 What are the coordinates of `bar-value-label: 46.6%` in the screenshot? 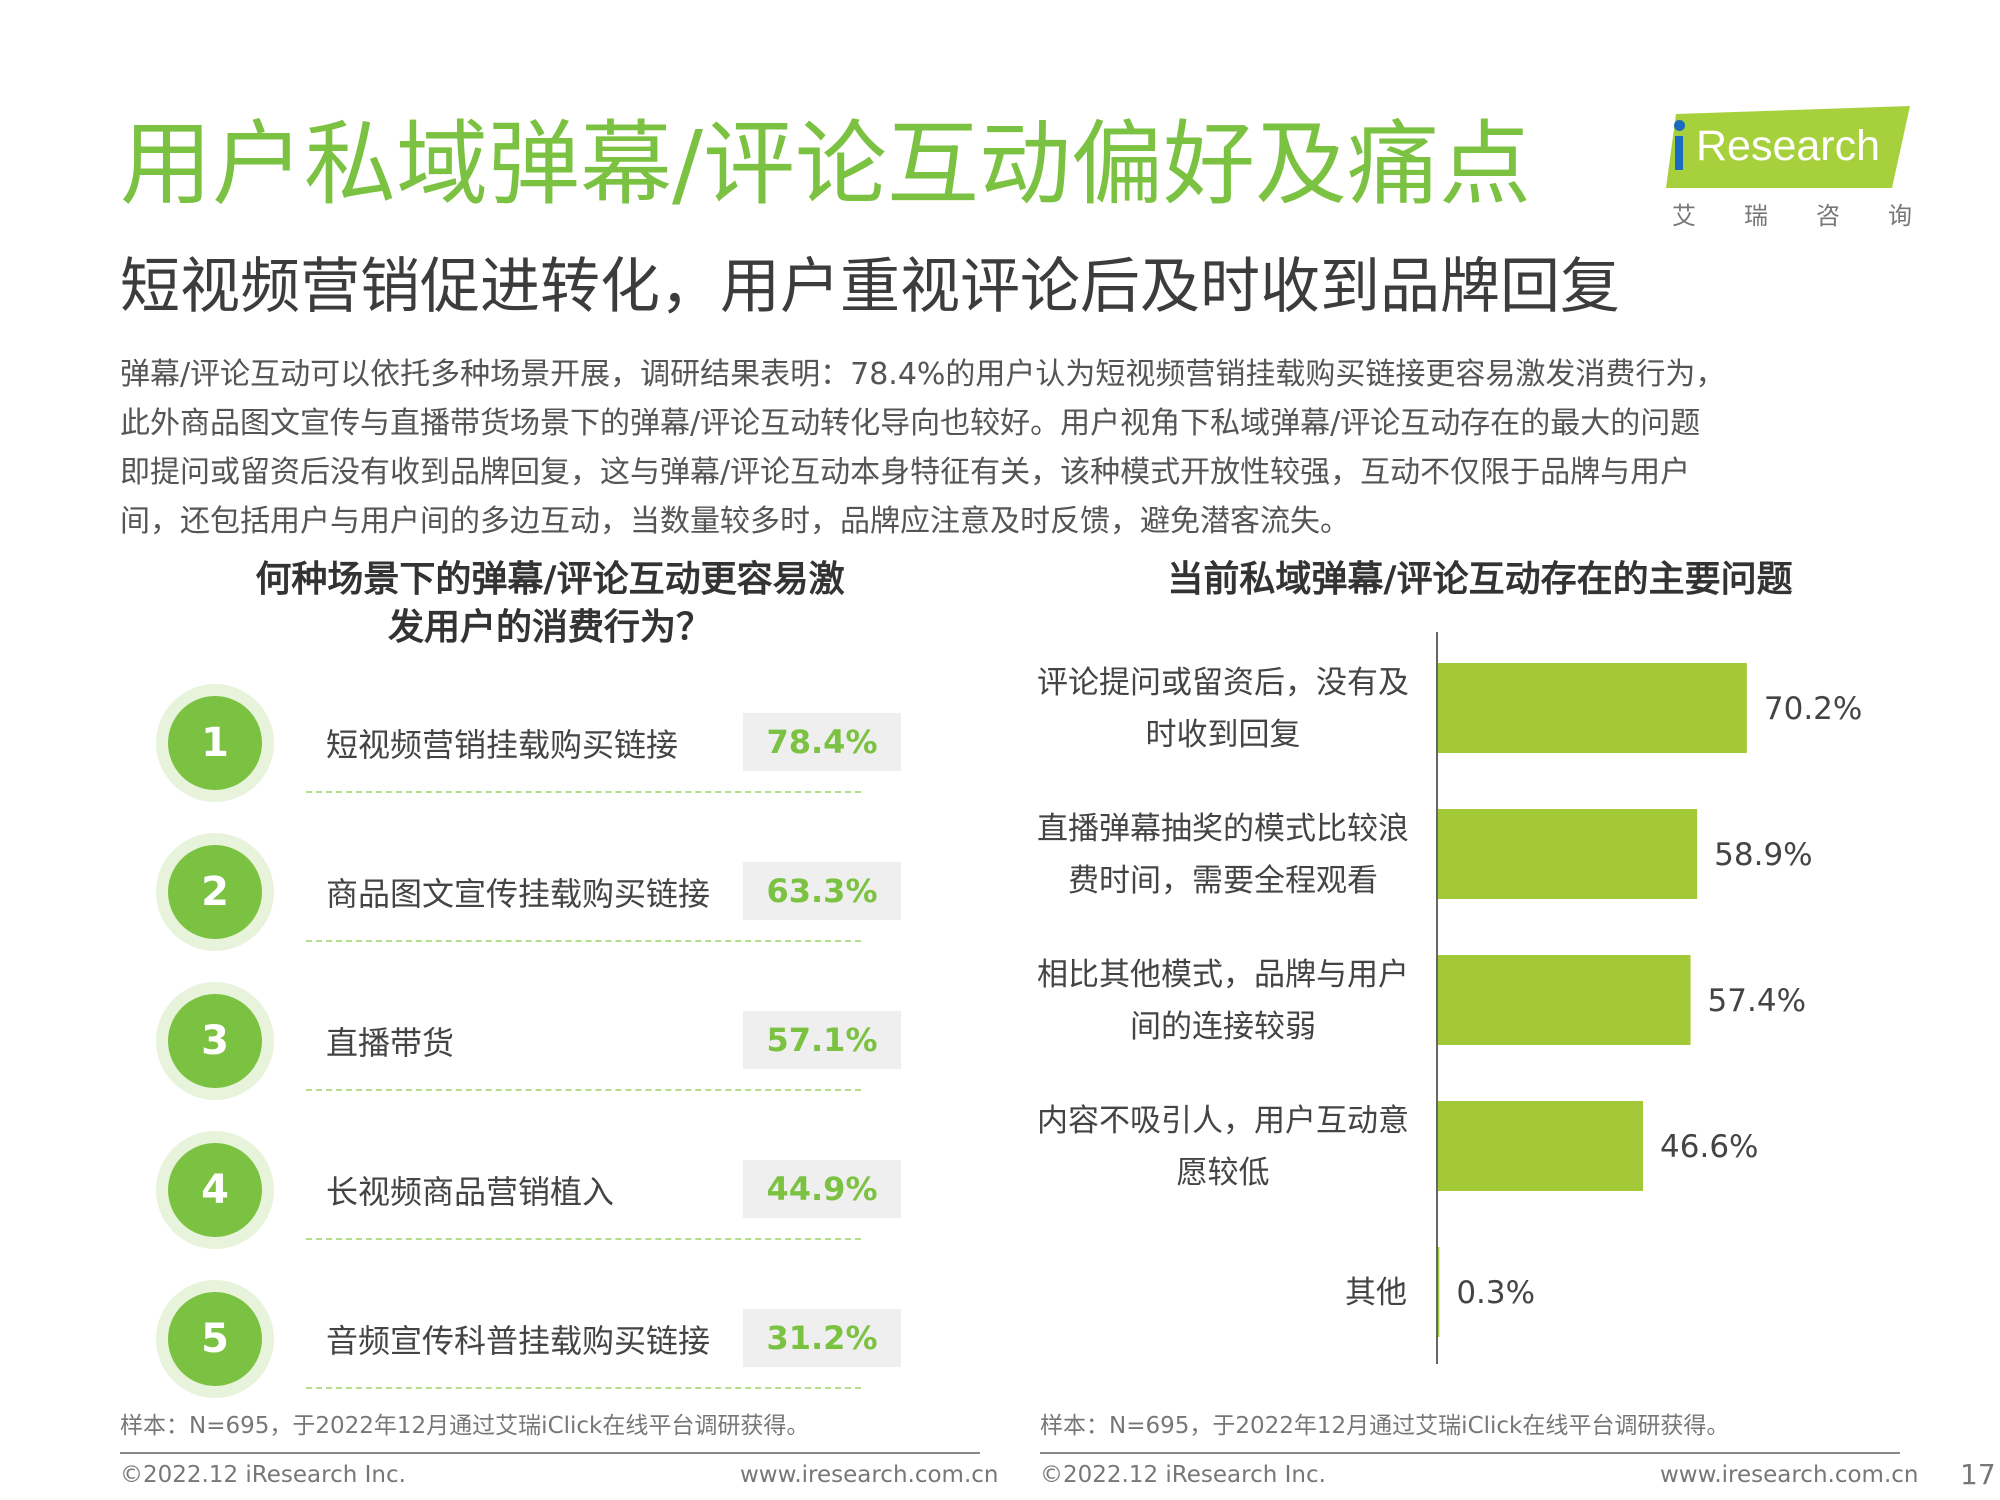 It's located at (1709, 1147).